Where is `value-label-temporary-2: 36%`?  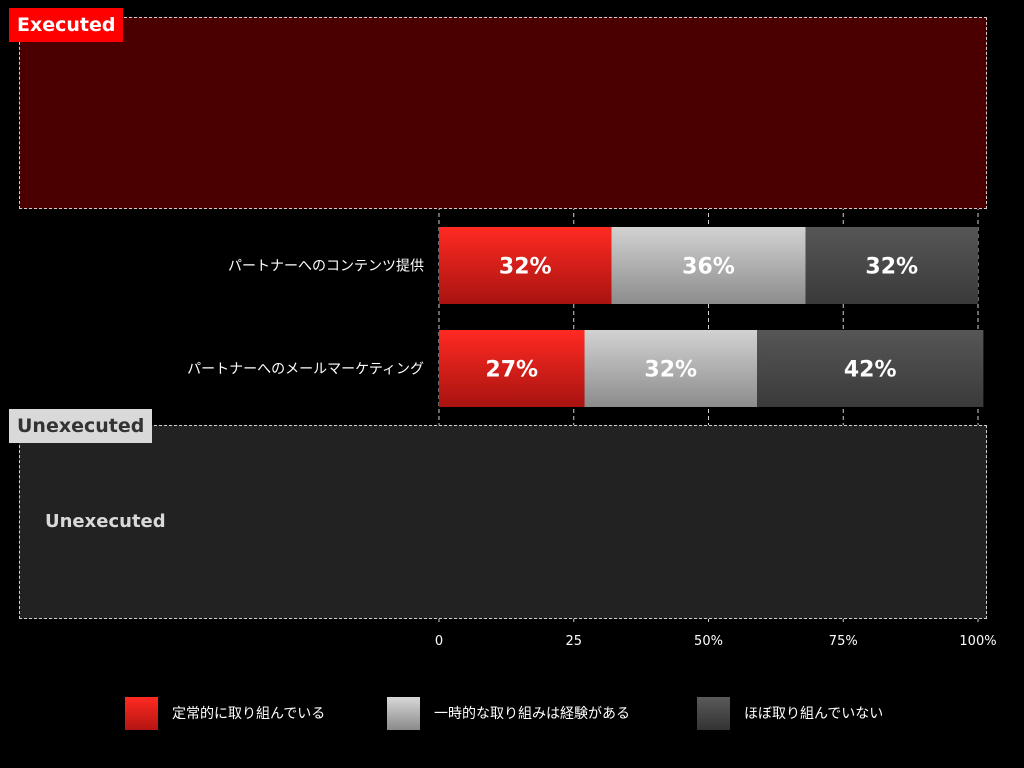 value-label-temporary-2: 36% is located at coordinates (708, 267).